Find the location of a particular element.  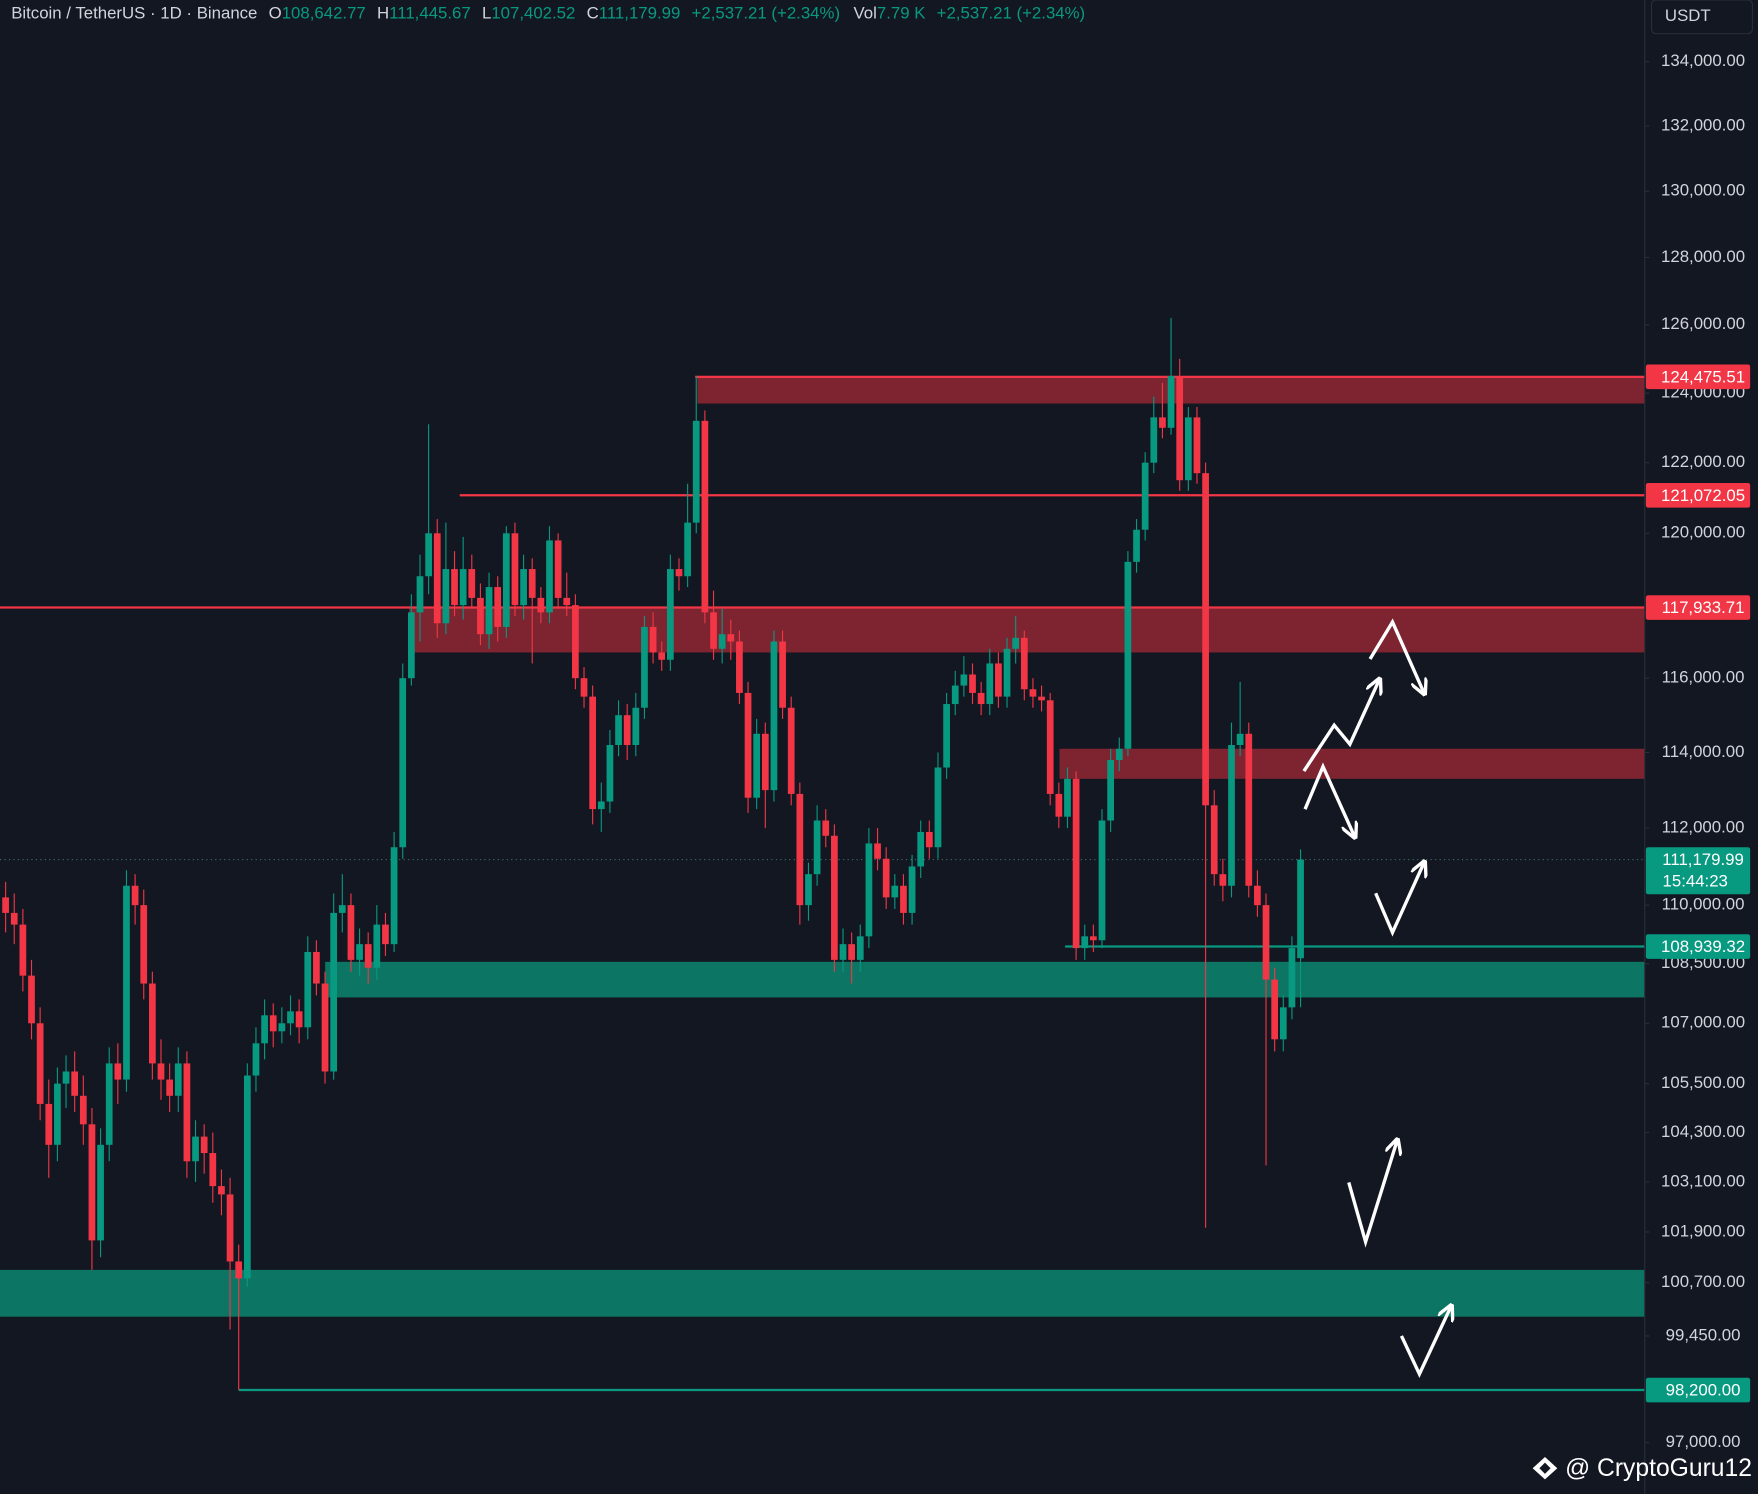

ohlc-value: 108,642.77 is located at coordinates (324, 13).